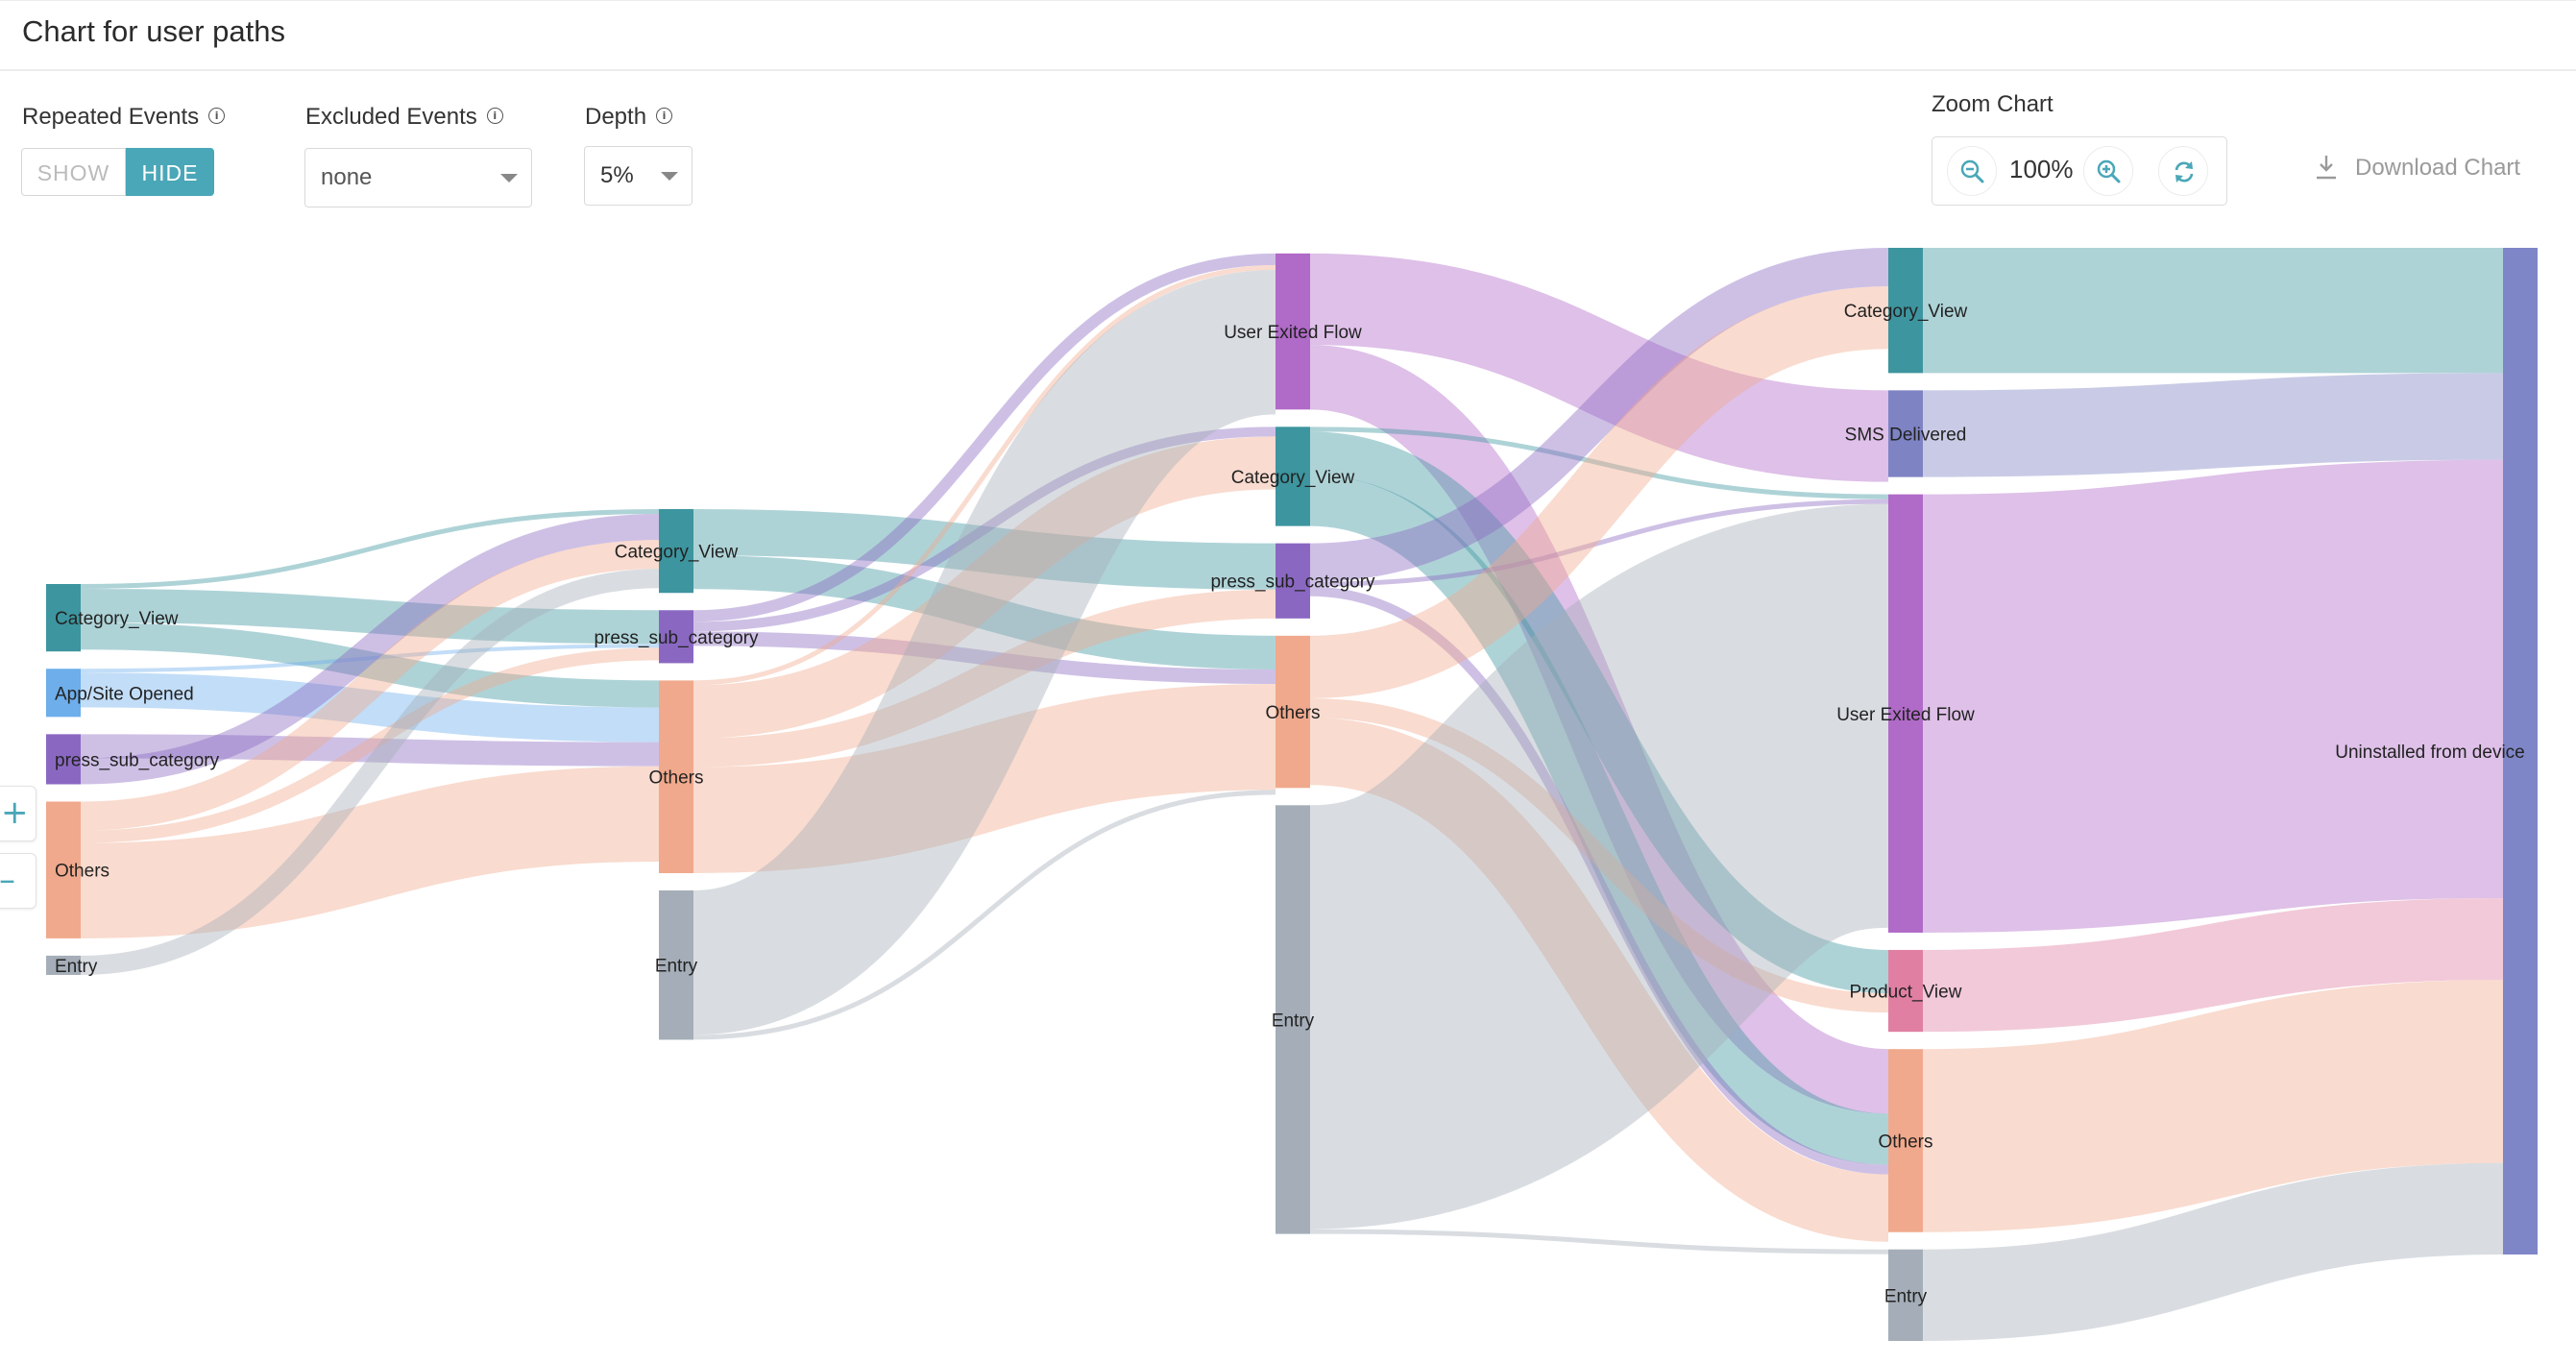 The width and height of the screenshot is (2576, 1364). I want to click on reset-zoom-button, so click(2183, 171).